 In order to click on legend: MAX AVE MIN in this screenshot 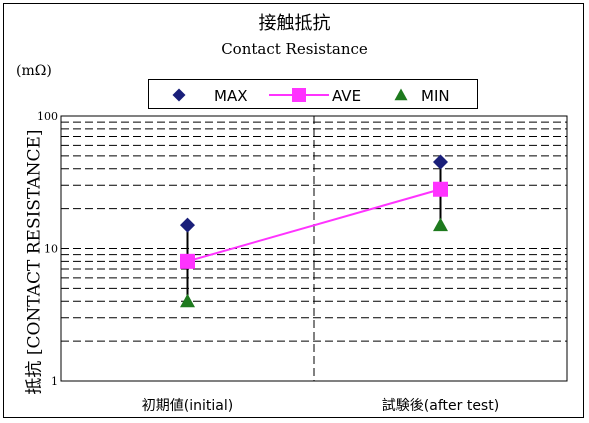, I will do `click(313, 94)`.